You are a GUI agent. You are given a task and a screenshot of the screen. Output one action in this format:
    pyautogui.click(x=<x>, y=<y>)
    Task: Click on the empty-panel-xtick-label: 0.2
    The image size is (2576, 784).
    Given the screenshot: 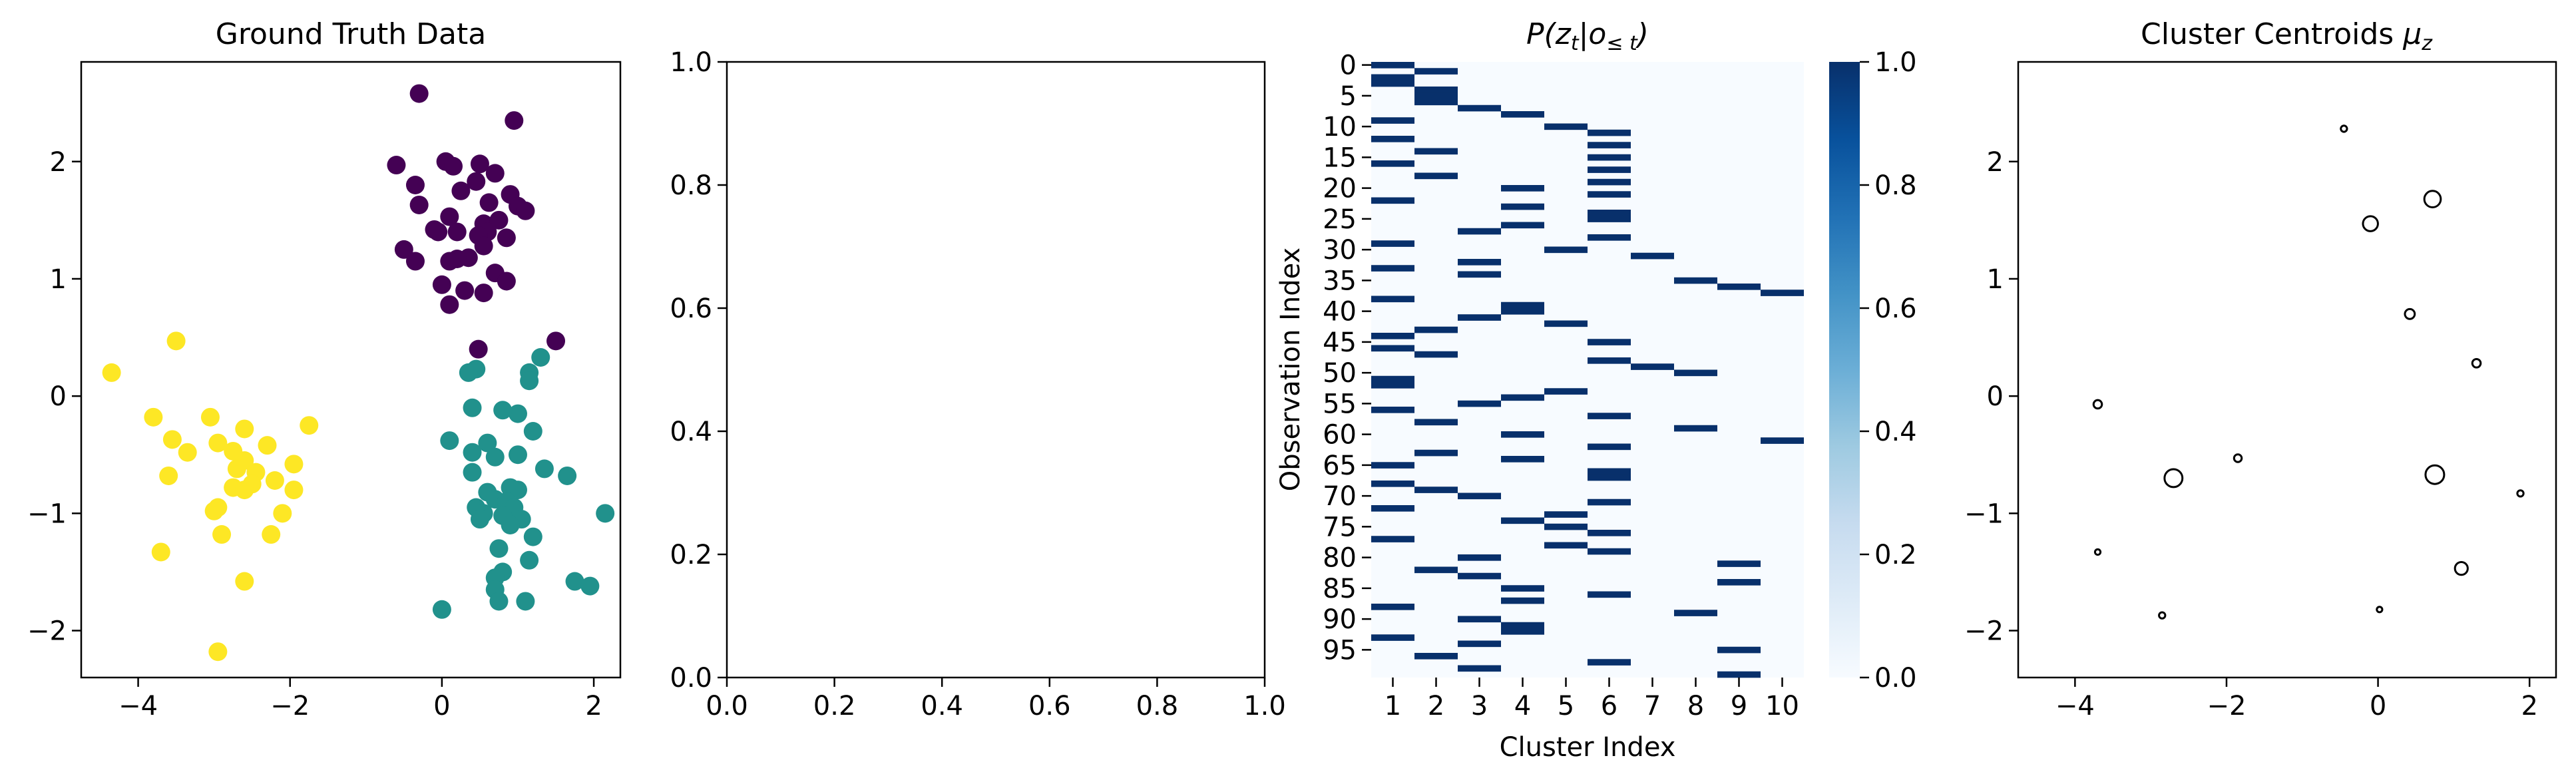 What is the action you would take?
    pyautogui.click(x=834, y=706)
    